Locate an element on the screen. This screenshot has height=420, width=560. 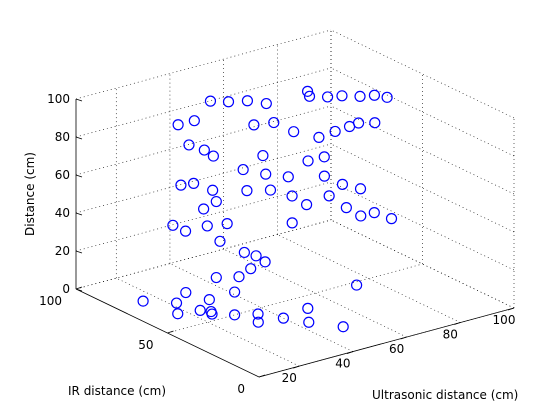
x-tick-label: 40 is located at coordinates (342, 364).